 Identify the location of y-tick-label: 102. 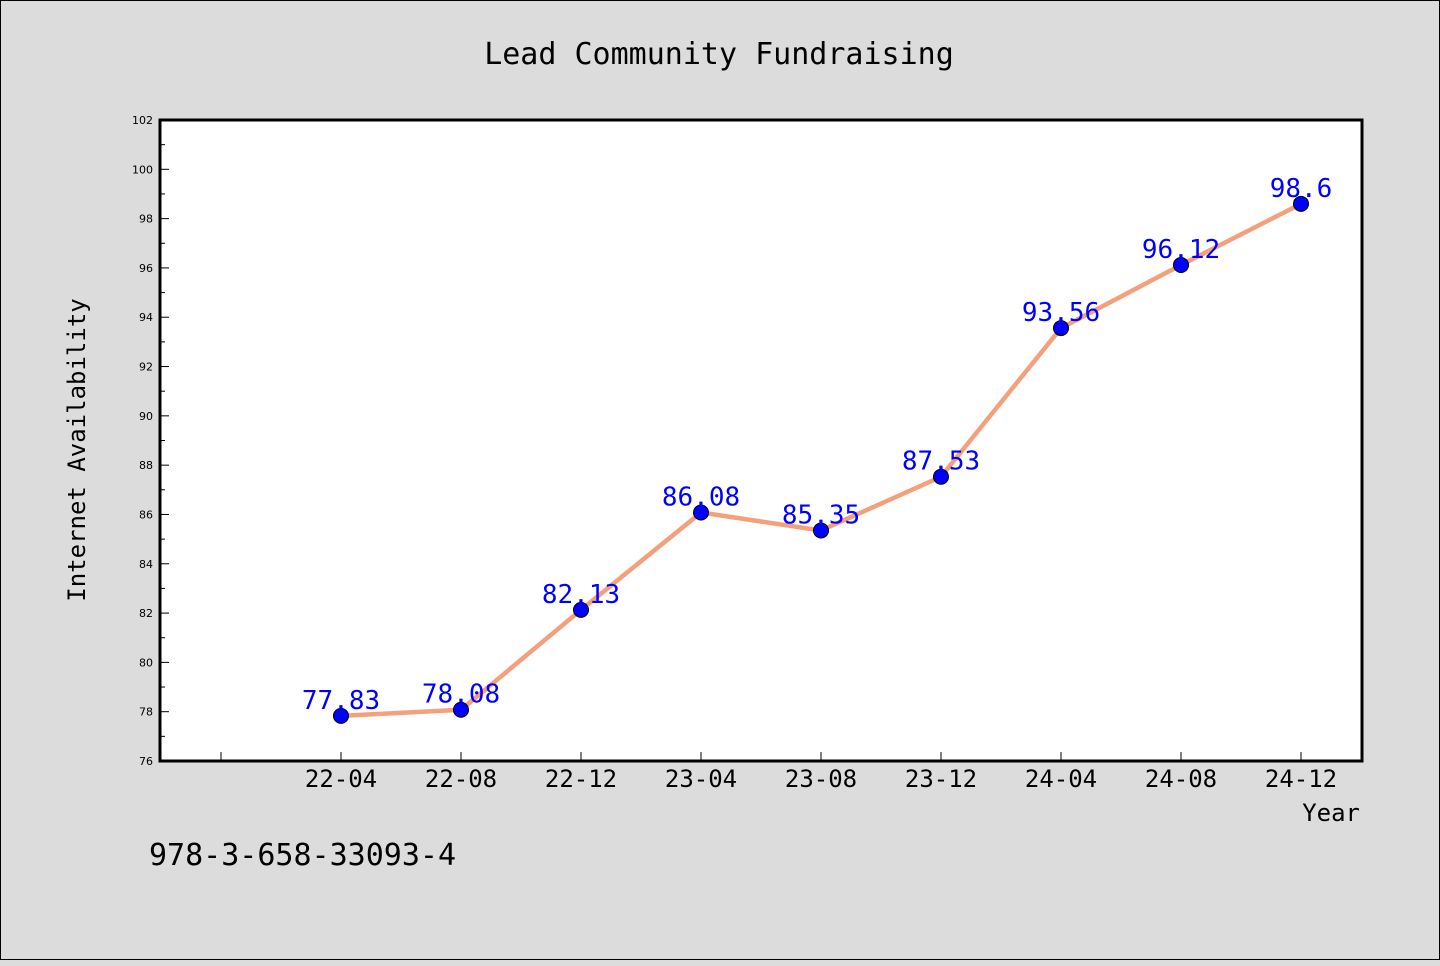
(142, 120).